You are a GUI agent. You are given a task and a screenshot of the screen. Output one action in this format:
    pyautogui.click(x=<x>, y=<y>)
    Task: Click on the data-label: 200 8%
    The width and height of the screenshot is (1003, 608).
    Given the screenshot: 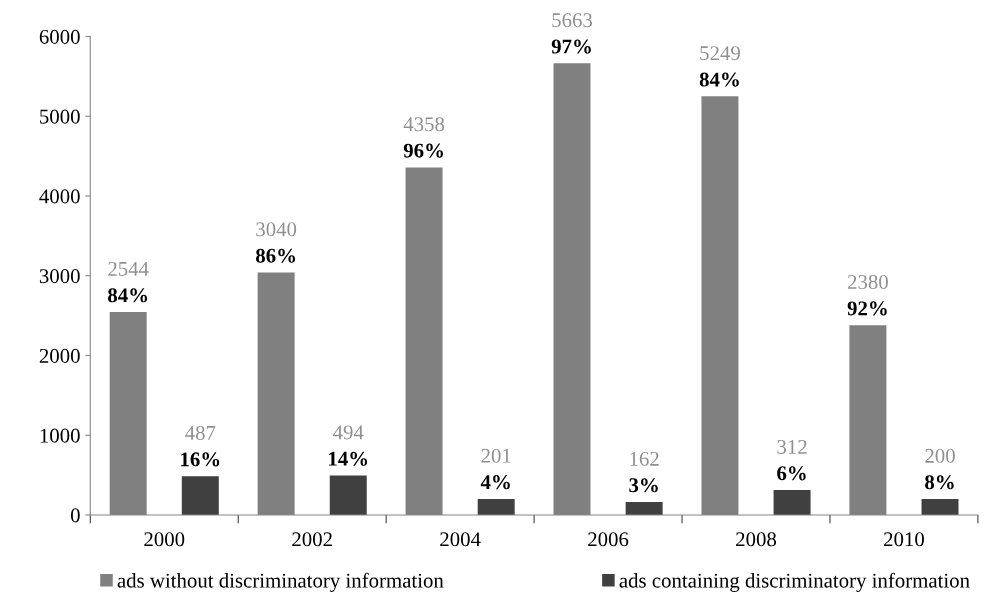 What is the action you would take?
    pyautogui.click(x=940, y=469)
    